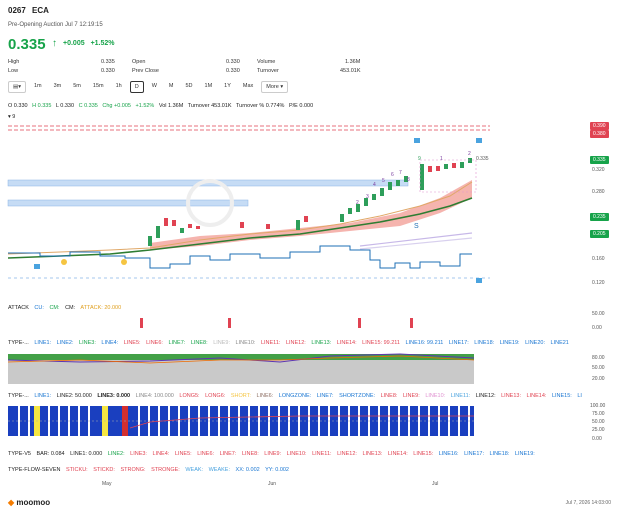 The image size is (619, 515). Describe the element at coordinates (270, 343) in the screenshot. I see `type1-item: LINE11:` at that location.